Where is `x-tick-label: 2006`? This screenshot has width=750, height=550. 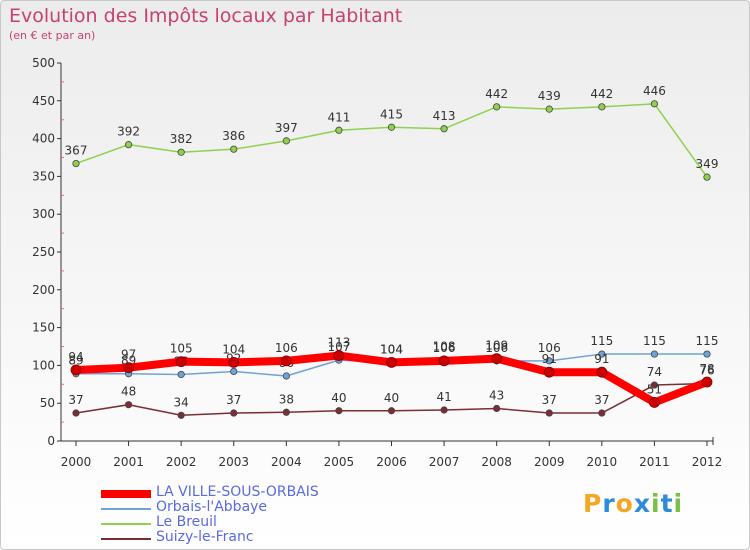
x-tick-label: 2006 is located at coordinates (391, 462).